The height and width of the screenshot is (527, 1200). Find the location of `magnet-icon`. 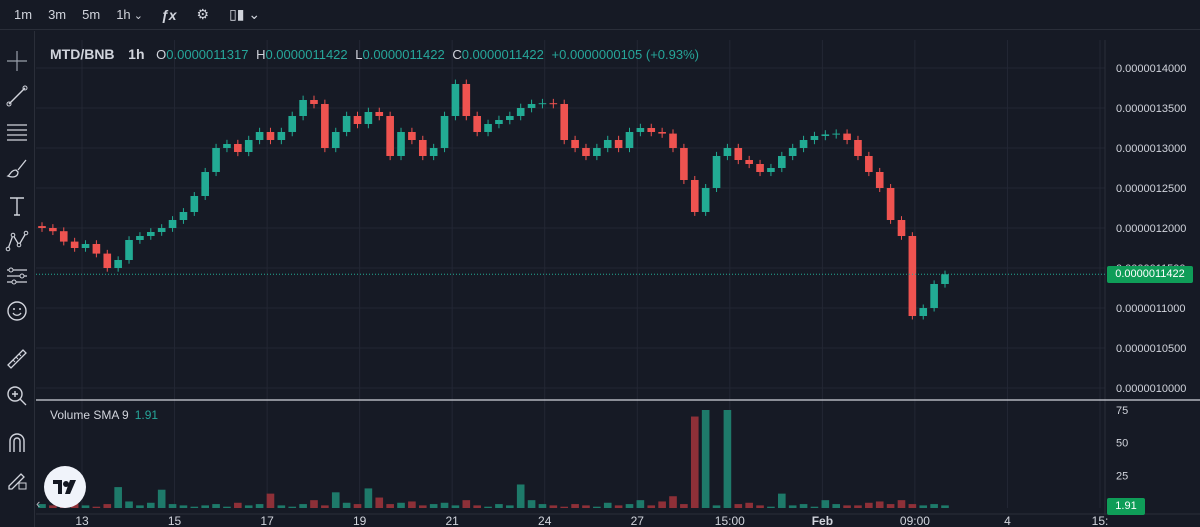

magnet-icon is located at coordinates (17, 443).